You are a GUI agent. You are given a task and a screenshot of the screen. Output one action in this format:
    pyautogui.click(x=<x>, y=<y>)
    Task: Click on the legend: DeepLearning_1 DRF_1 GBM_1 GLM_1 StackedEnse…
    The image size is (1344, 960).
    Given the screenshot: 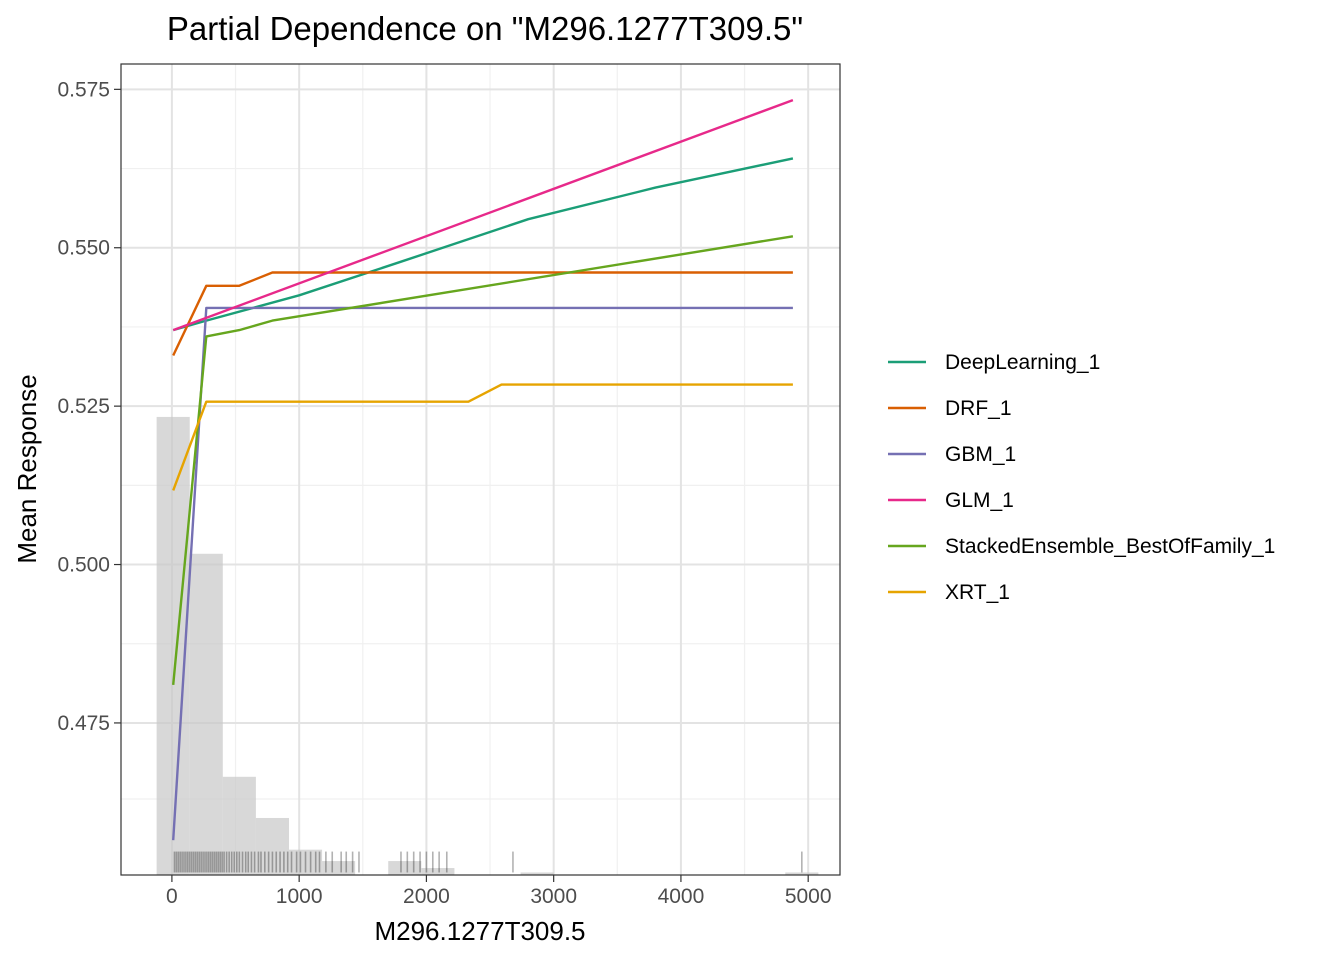 What is the action you would take?
    pyautogui.click(x=1081, y=477)
    